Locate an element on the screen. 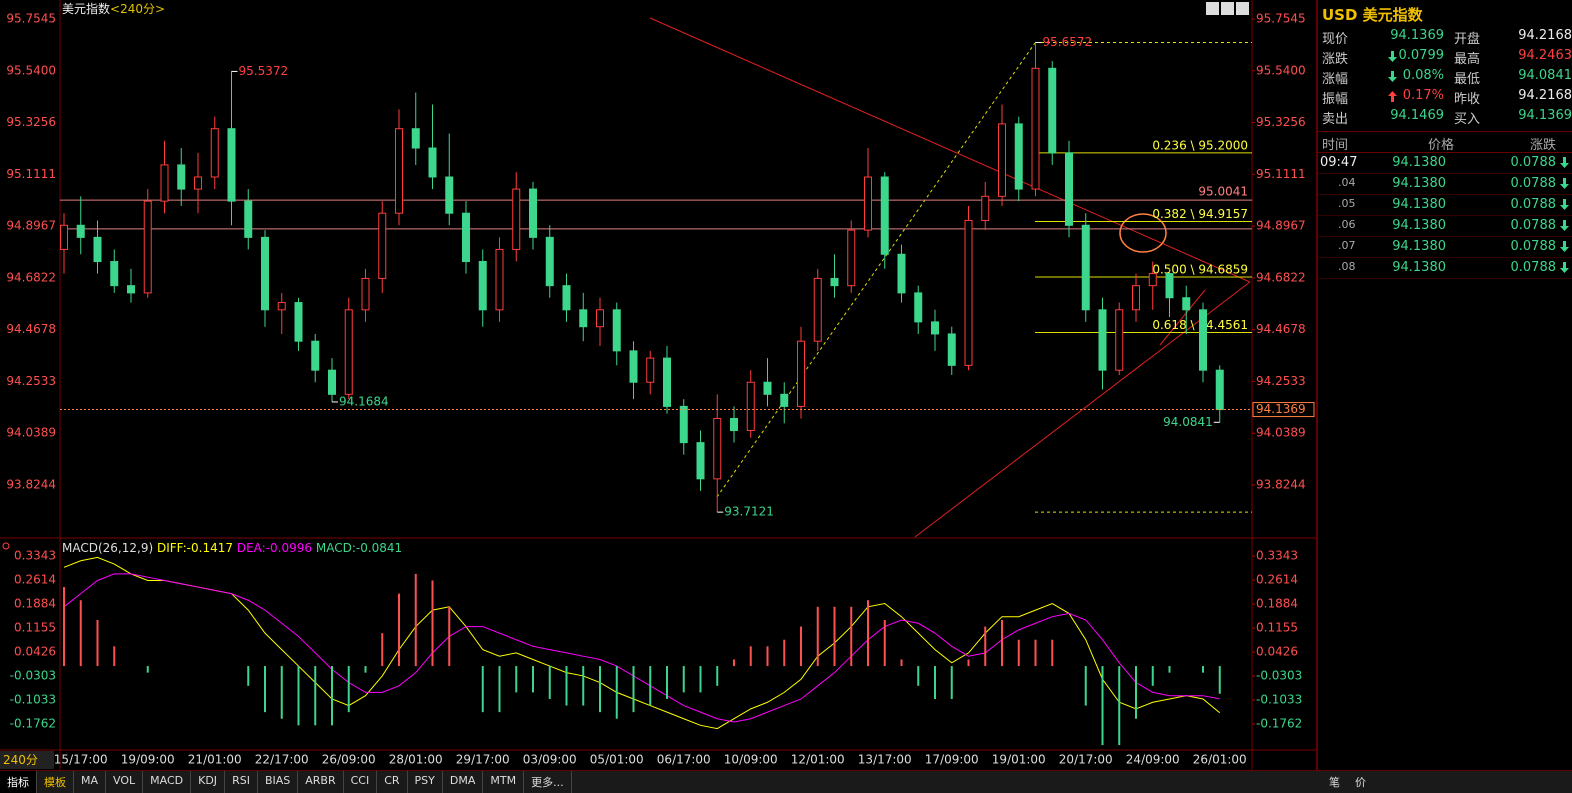 The width and height of the screenshot is (1572, 793). x-tick-label: 06/17:00 is located at coordinates (684, 760).